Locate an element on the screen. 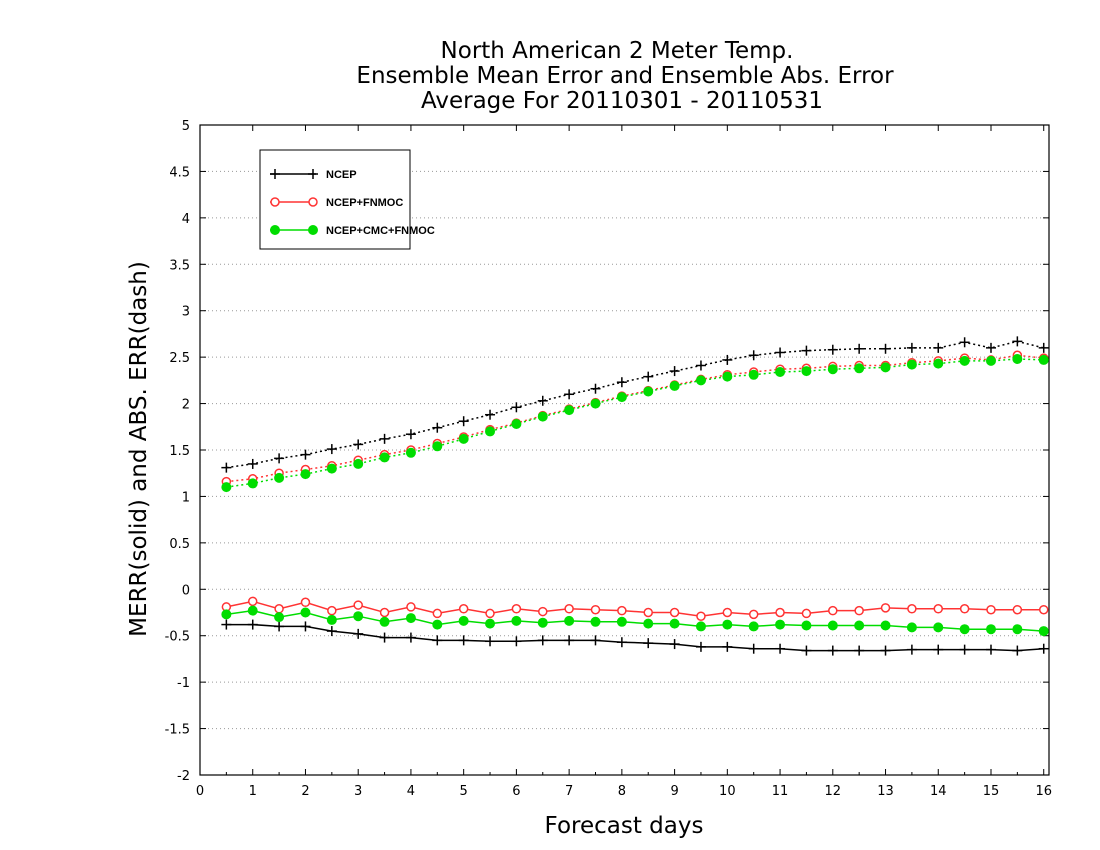 The image size is (1100, 850). y-tick-label: 4.5 is located at coordinates (179, 172).